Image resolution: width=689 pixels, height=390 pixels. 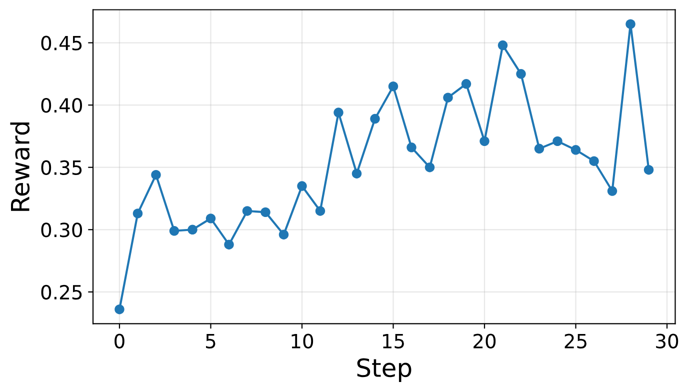 I want to click on x-tick-label: 15, so click(x=393, y=341).